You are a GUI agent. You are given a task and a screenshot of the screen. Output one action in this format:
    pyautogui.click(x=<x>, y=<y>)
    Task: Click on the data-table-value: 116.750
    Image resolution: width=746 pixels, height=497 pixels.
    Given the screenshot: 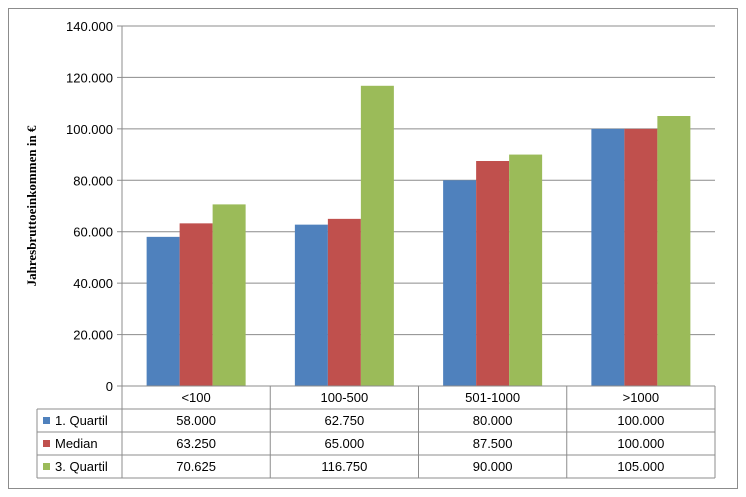 What is the action you would take?
    pyautogui.click(x=344, y=466)
    